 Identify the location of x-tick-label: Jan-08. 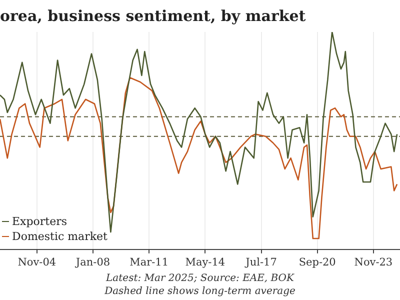
(92, 262).